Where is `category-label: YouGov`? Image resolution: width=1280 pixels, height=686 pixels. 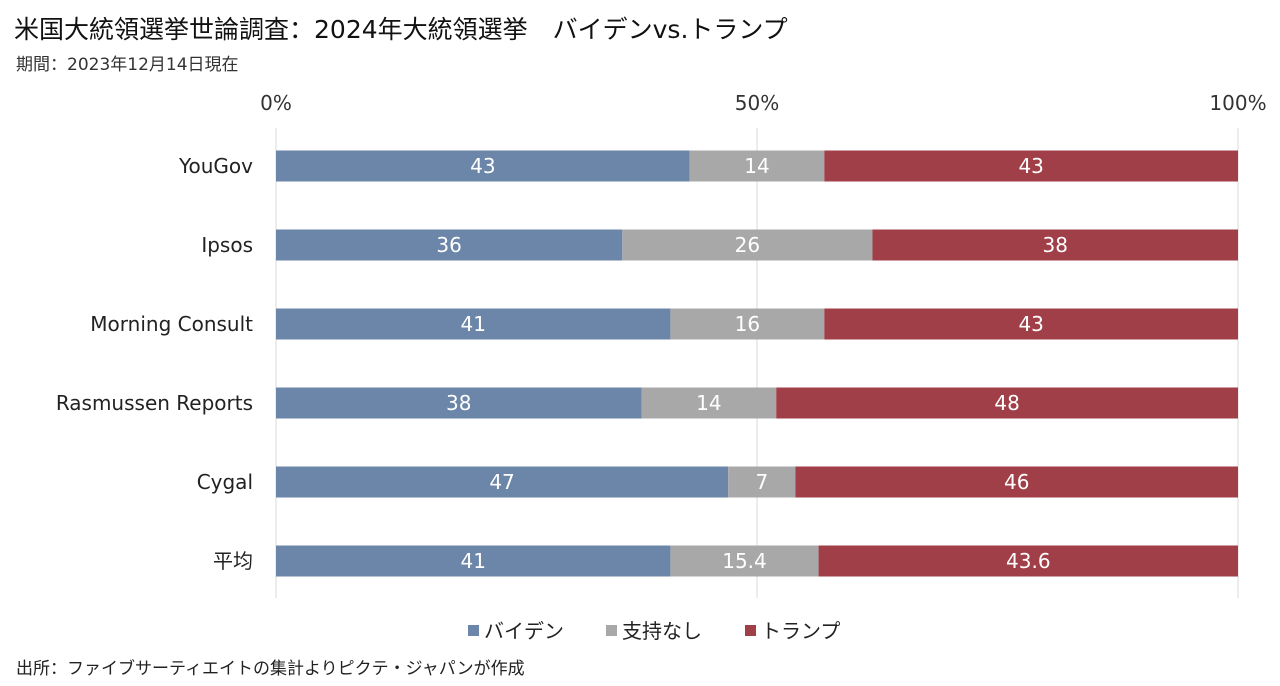
category-label: YouGov is located at coordinates (215, 166).